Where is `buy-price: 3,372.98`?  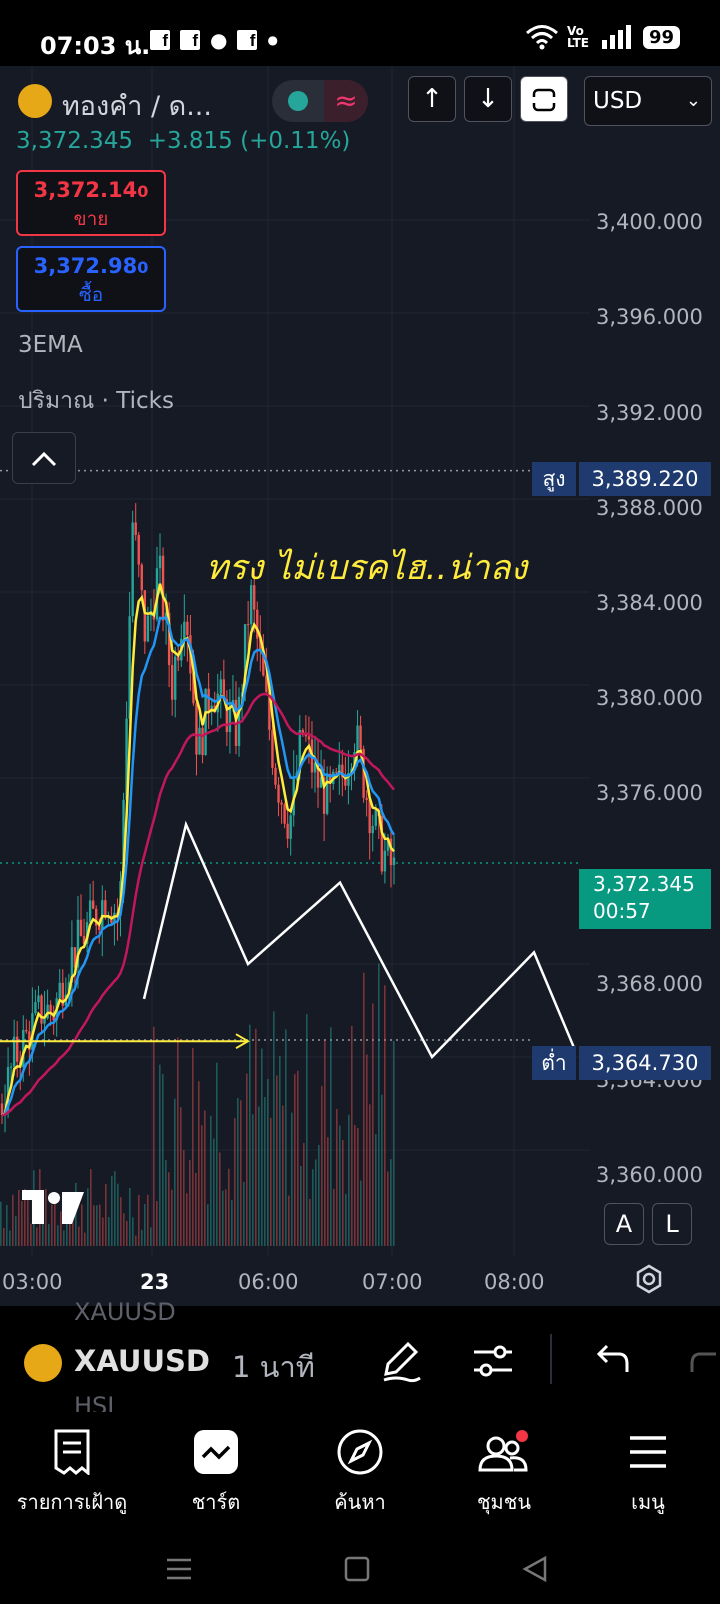
buy-price: 3,372.98 is located at coordinates (85, 266).